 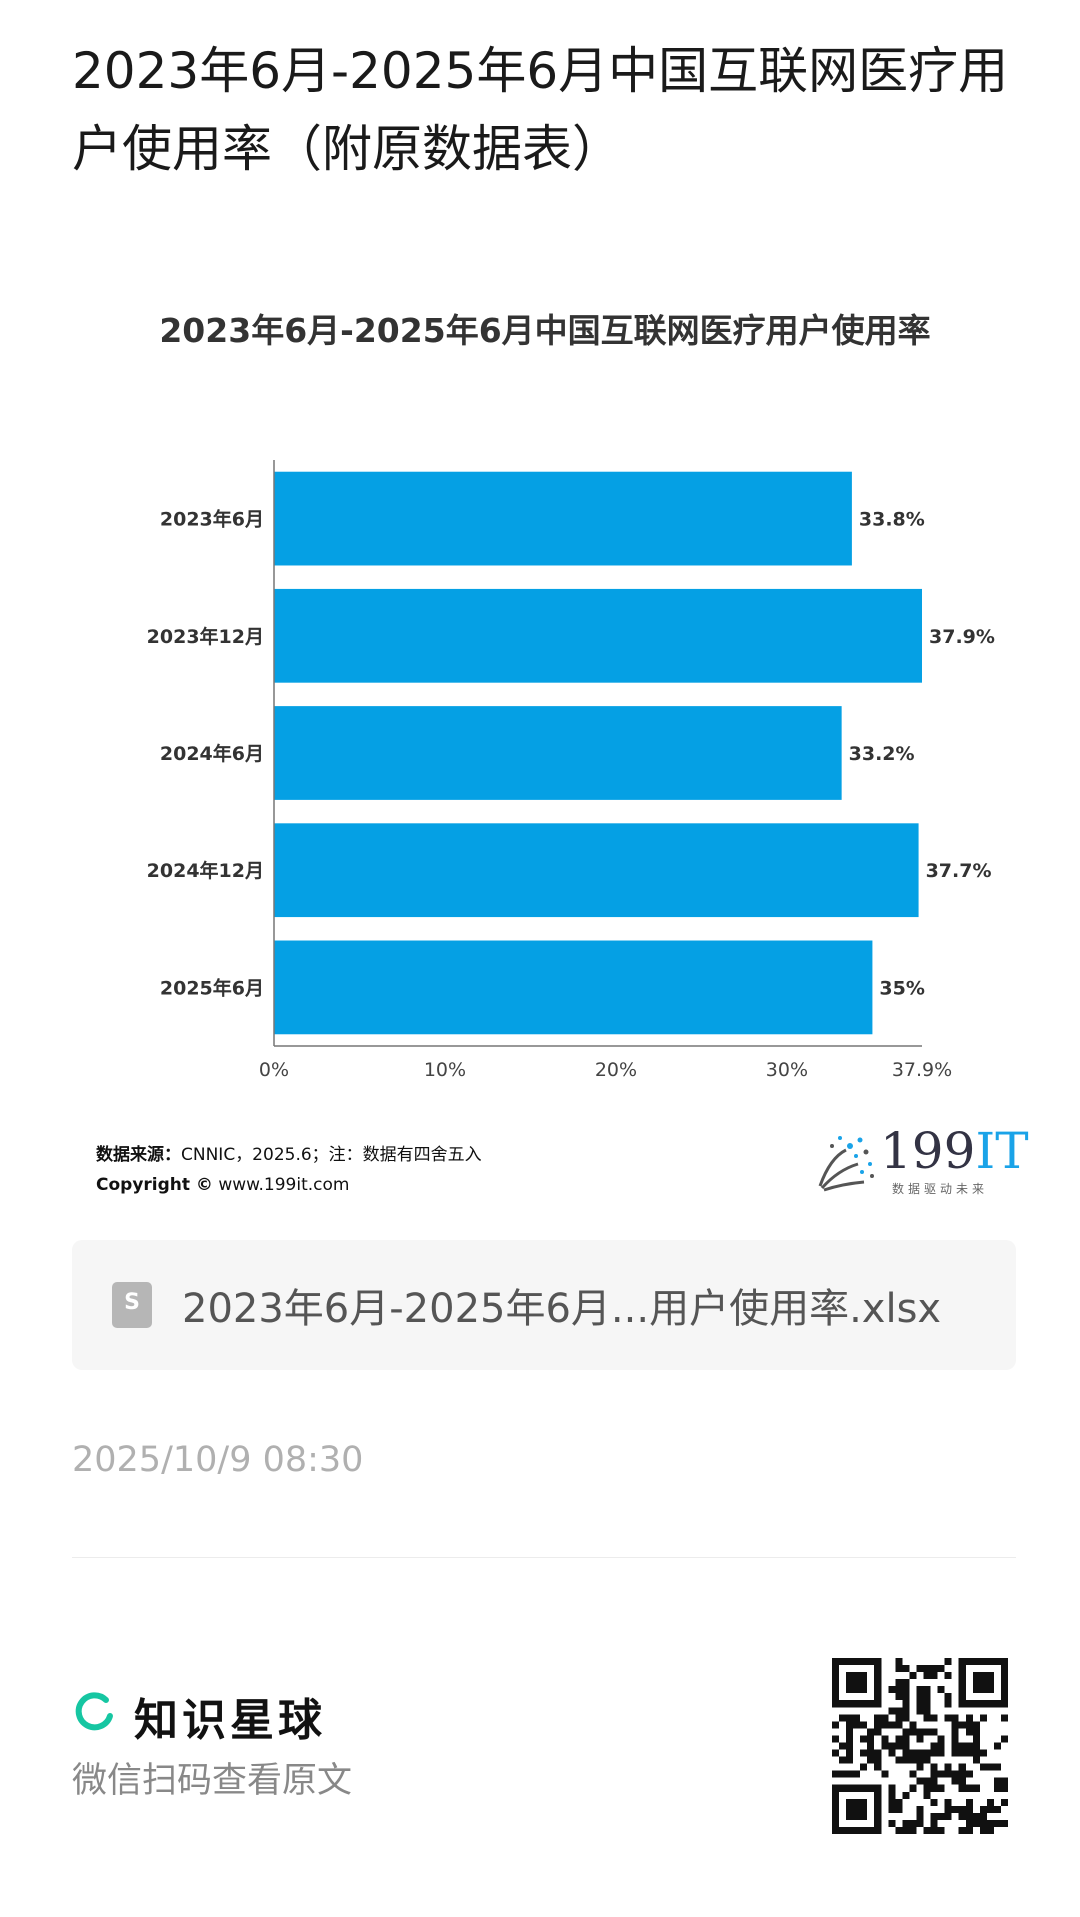 I want to click on copyright-label: Copyright ©, so click(x=154, y=1185).